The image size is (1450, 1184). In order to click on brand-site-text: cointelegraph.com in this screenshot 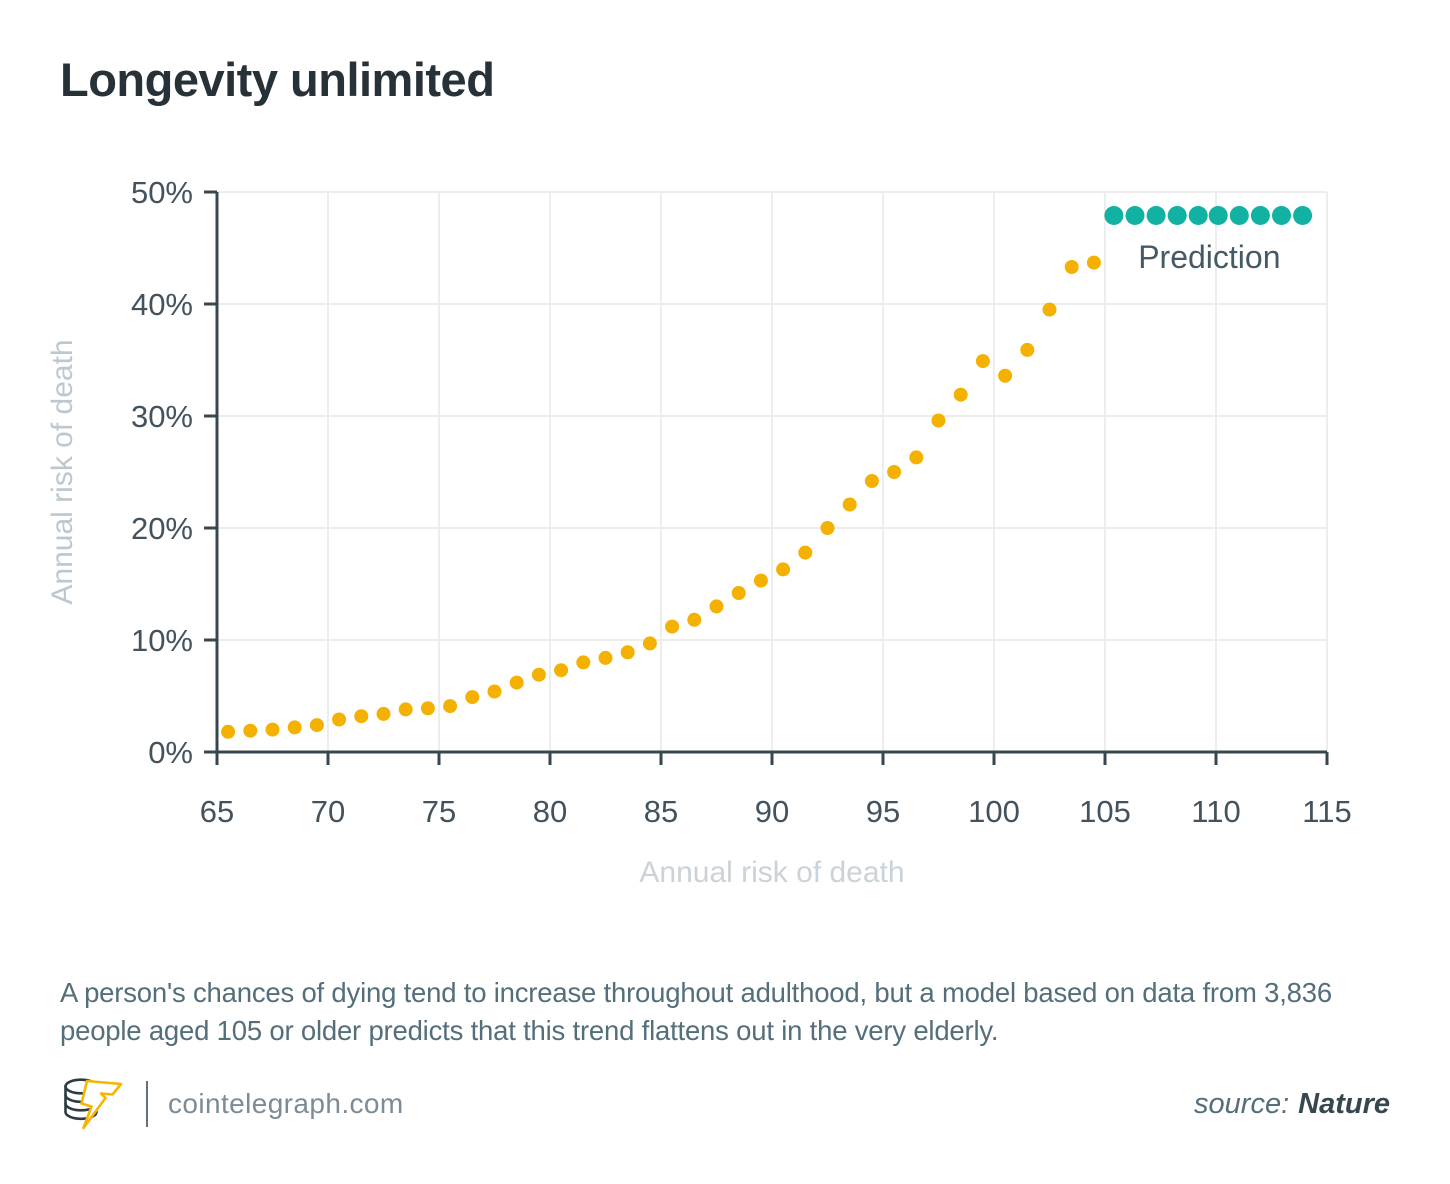, I will do `click(286, 1103)`.